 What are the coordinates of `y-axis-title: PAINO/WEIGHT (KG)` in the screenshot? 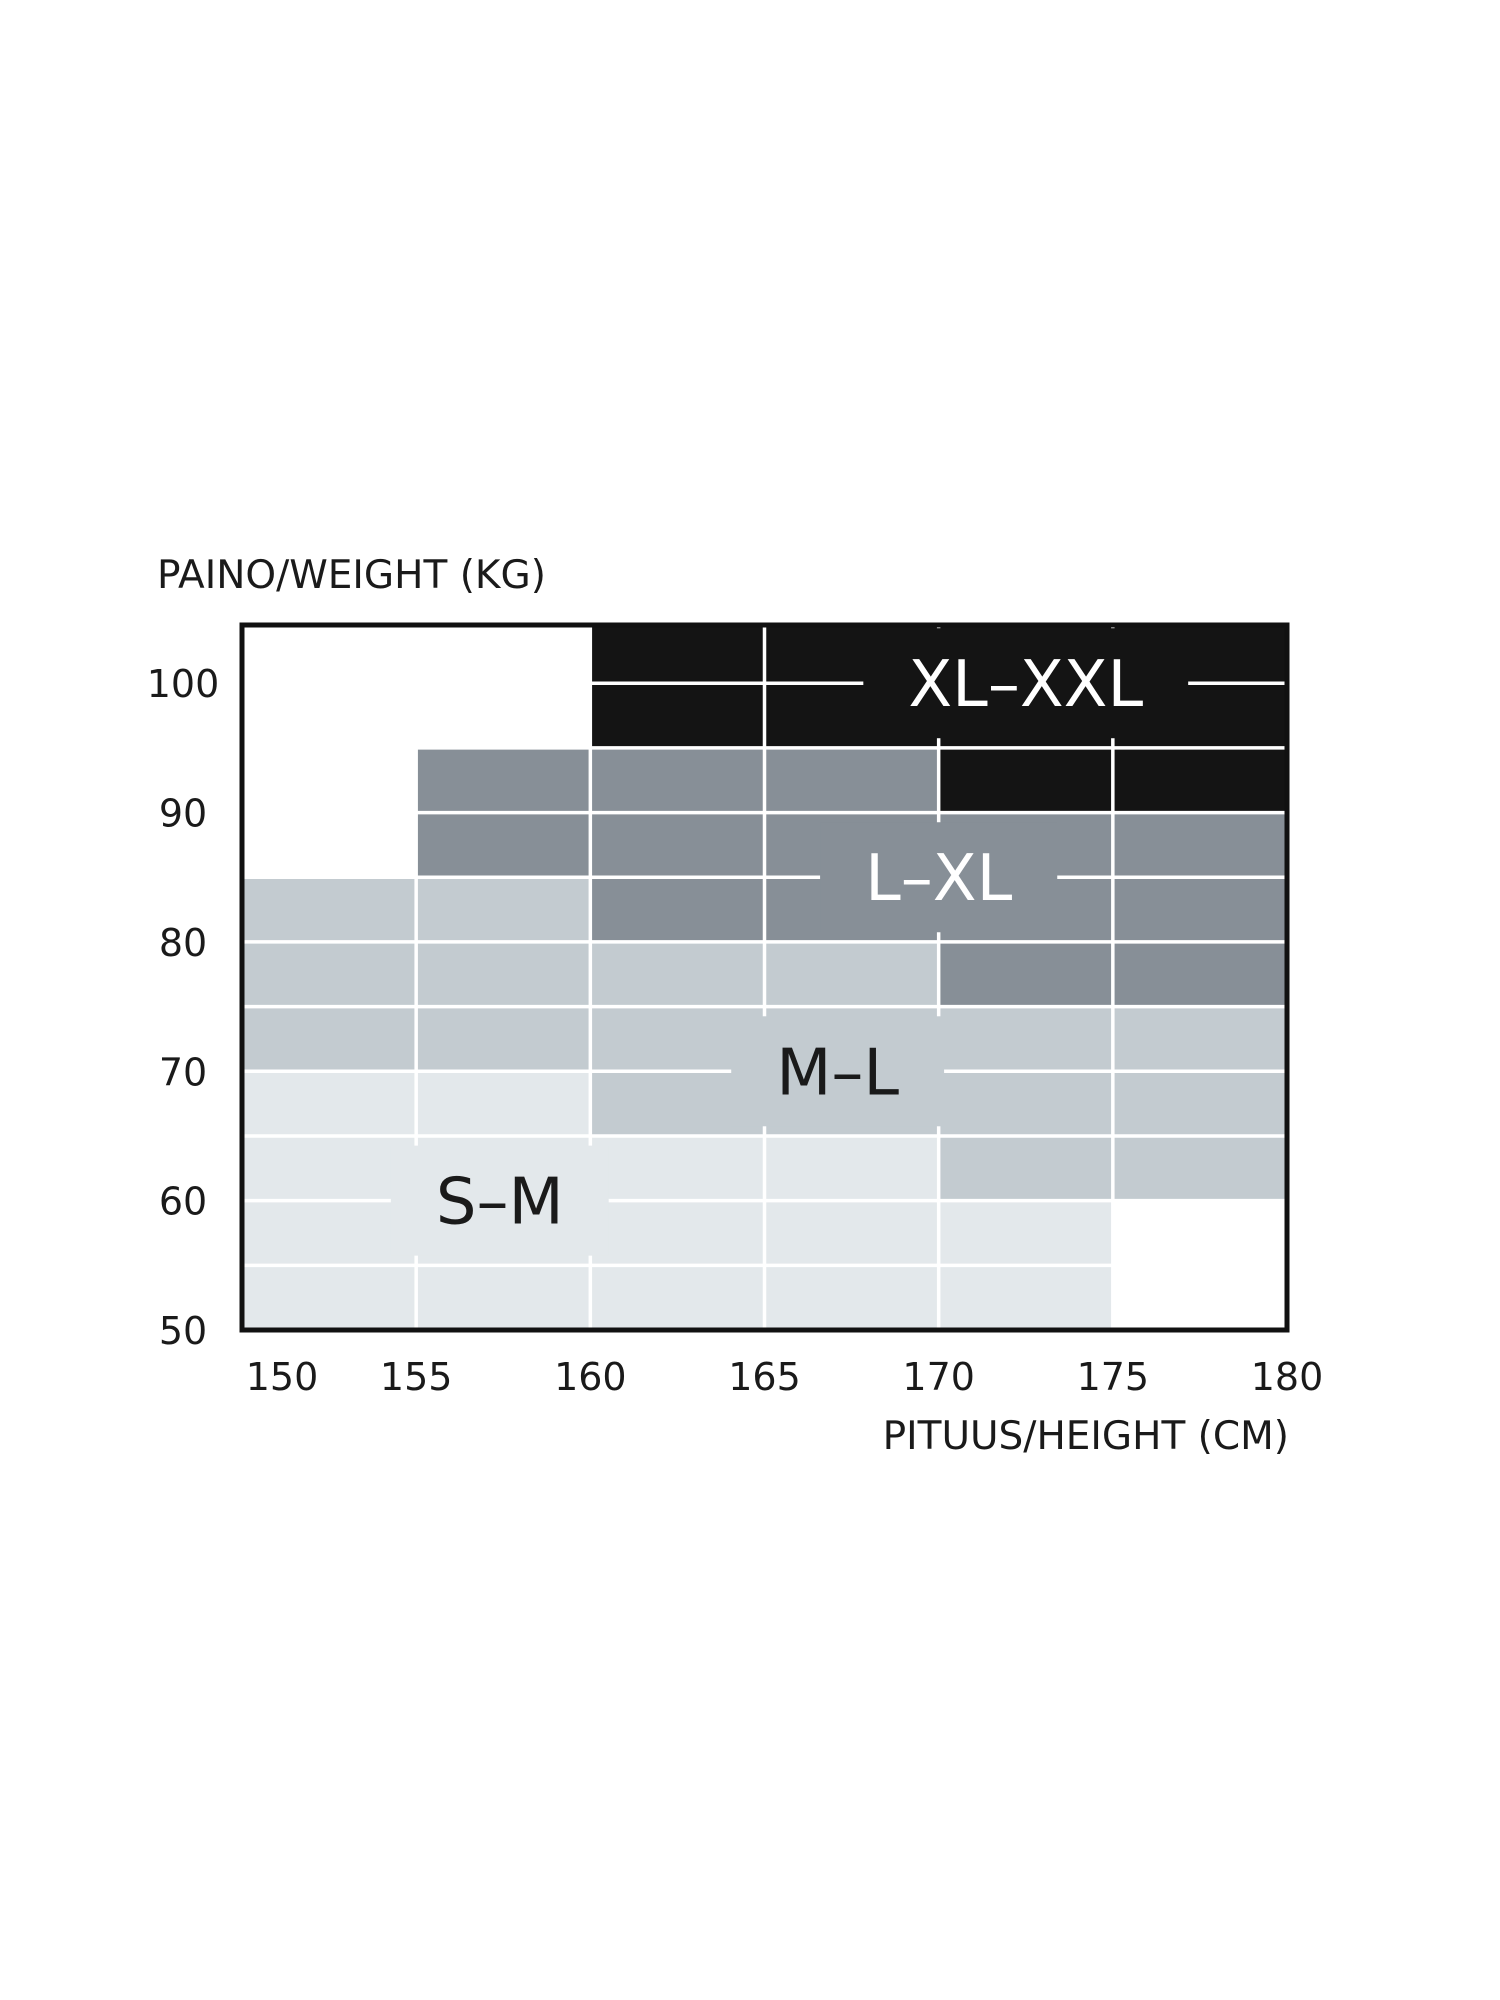 It's located at (351, 575).